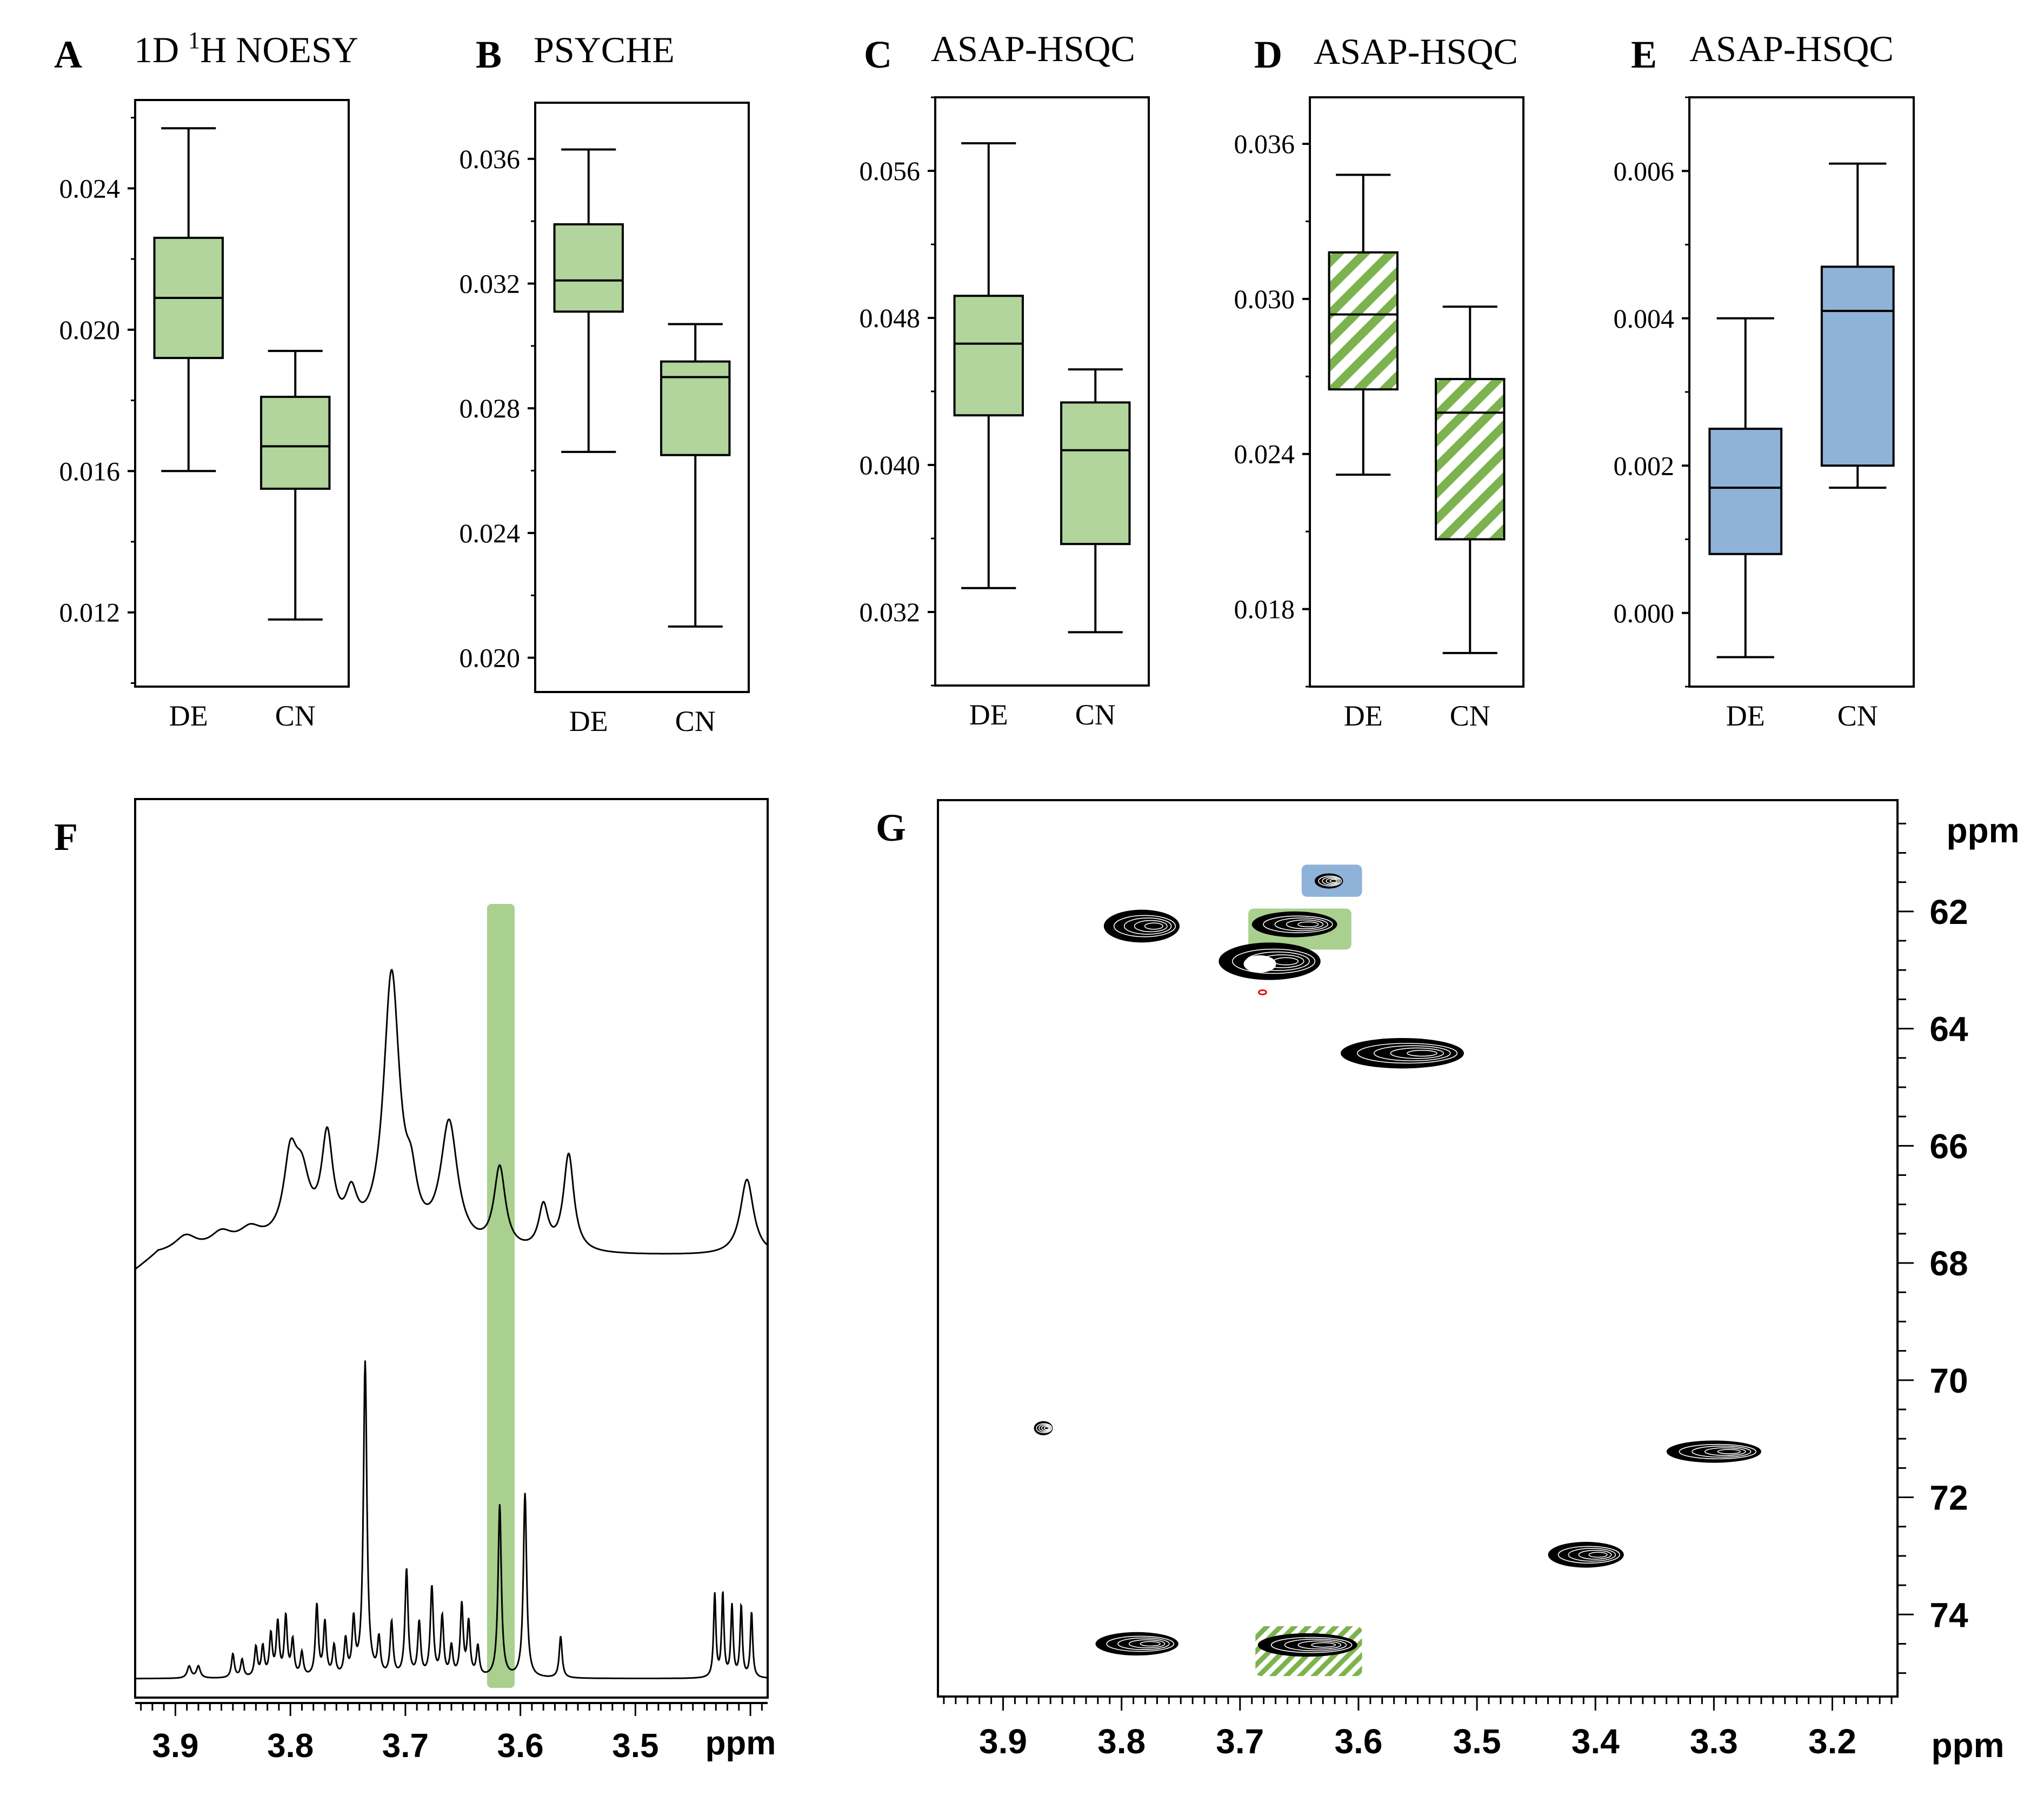 The height and width of the screenshot is (1796, 2044). Describe the element at coordinates (890, 612) in the screenshot. I see `y-tick-label: 0.032` at that location.